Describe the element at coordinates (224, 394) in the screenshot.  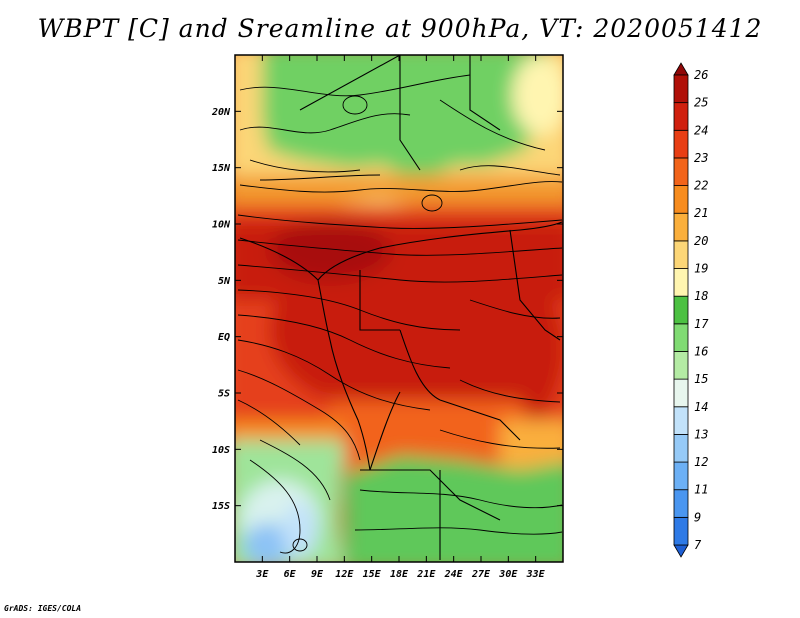
I see `y-tick-label: 5S` at that location.